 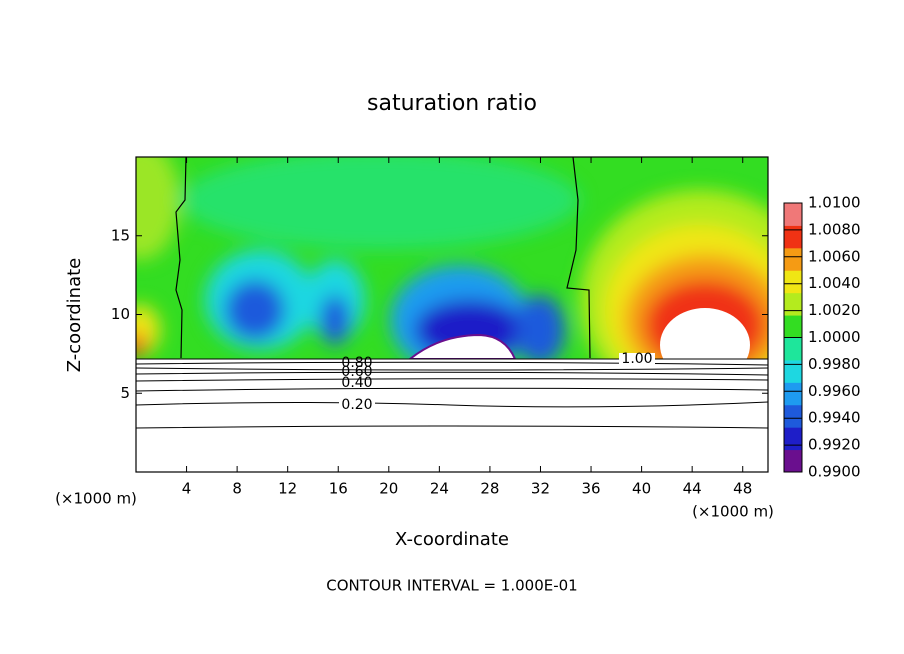 What do you see at coordinates (540, 489) in the screenshot?
I see `x-tick-label: 32` at bounding box center [540, 489].